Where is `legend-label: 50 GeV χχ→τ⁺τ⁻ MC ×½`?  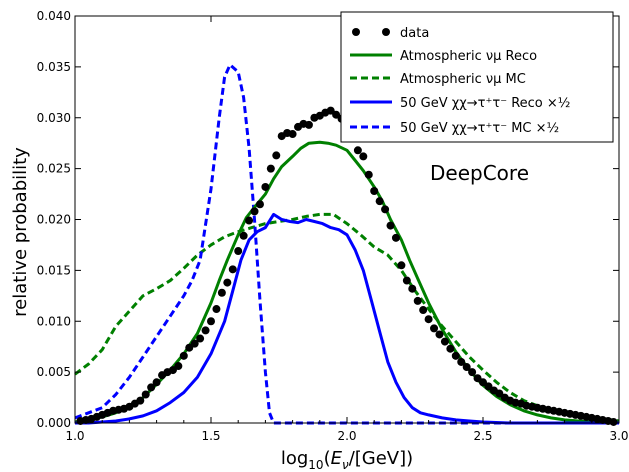 legend-label: 50 GeV χχ→τ⁺τ⁻ MC ×½ is located at coordinates (479, 128).